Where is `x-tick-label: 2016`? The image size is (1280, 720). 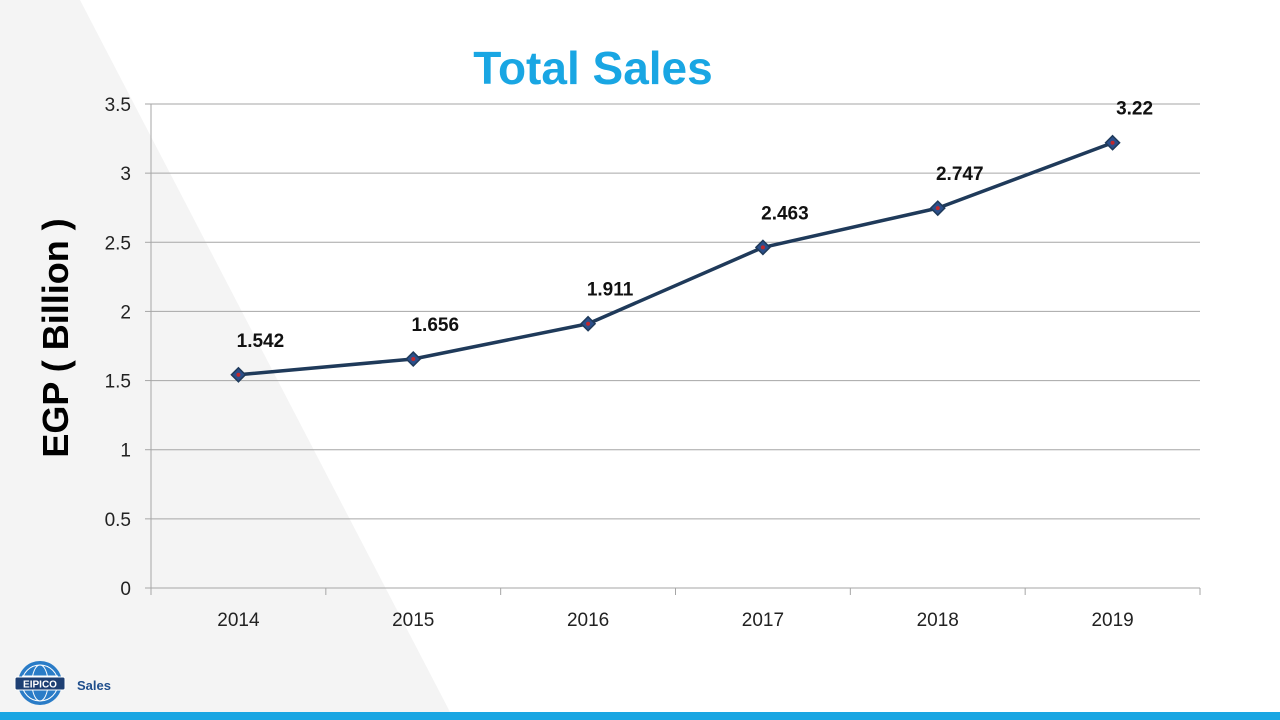 x-tick-label: 2016 is located at coordinates (588, 620).